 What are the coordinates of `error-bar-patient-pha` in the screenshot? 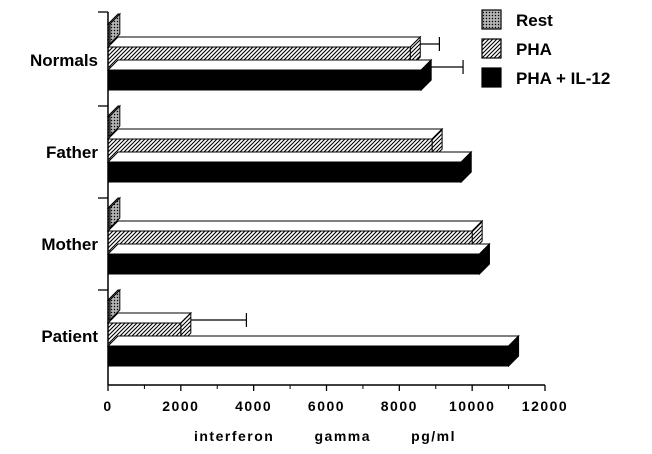 It's located at (218, 320).